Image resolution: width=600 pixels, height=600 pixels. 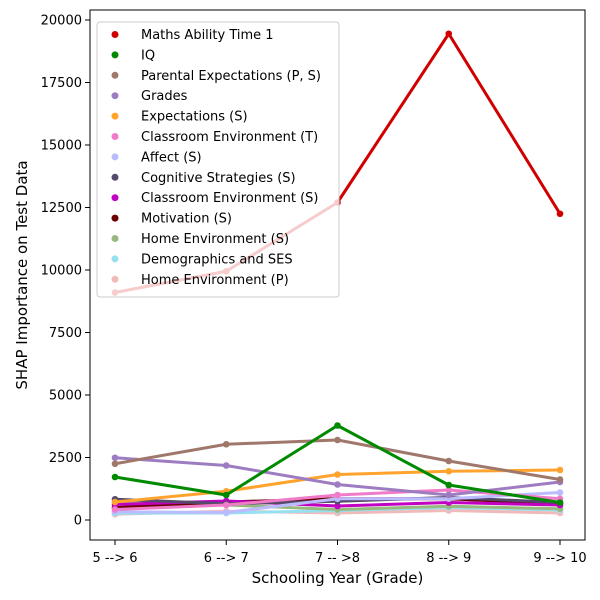 I want to click on legend-item-maths-ability-time-1: Maths Ability Time 1, so click(x=192, y=35).